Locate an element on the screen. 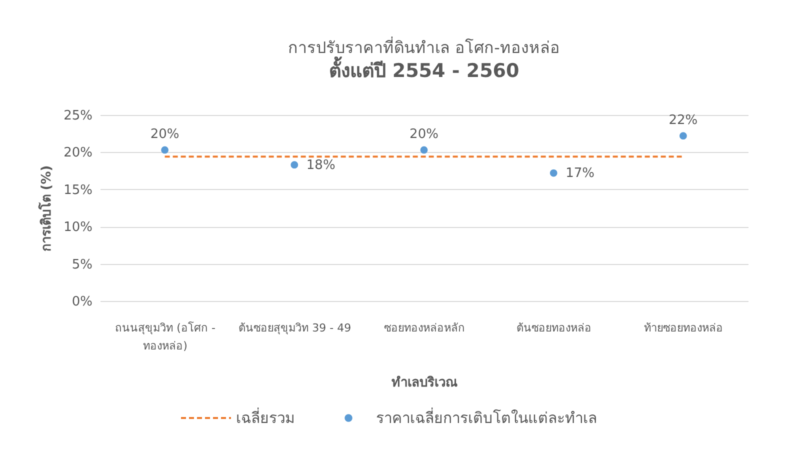 The height and width of the screenshot is (472, 800). y-tick-label: 20% is located at coordinates (78, 153).